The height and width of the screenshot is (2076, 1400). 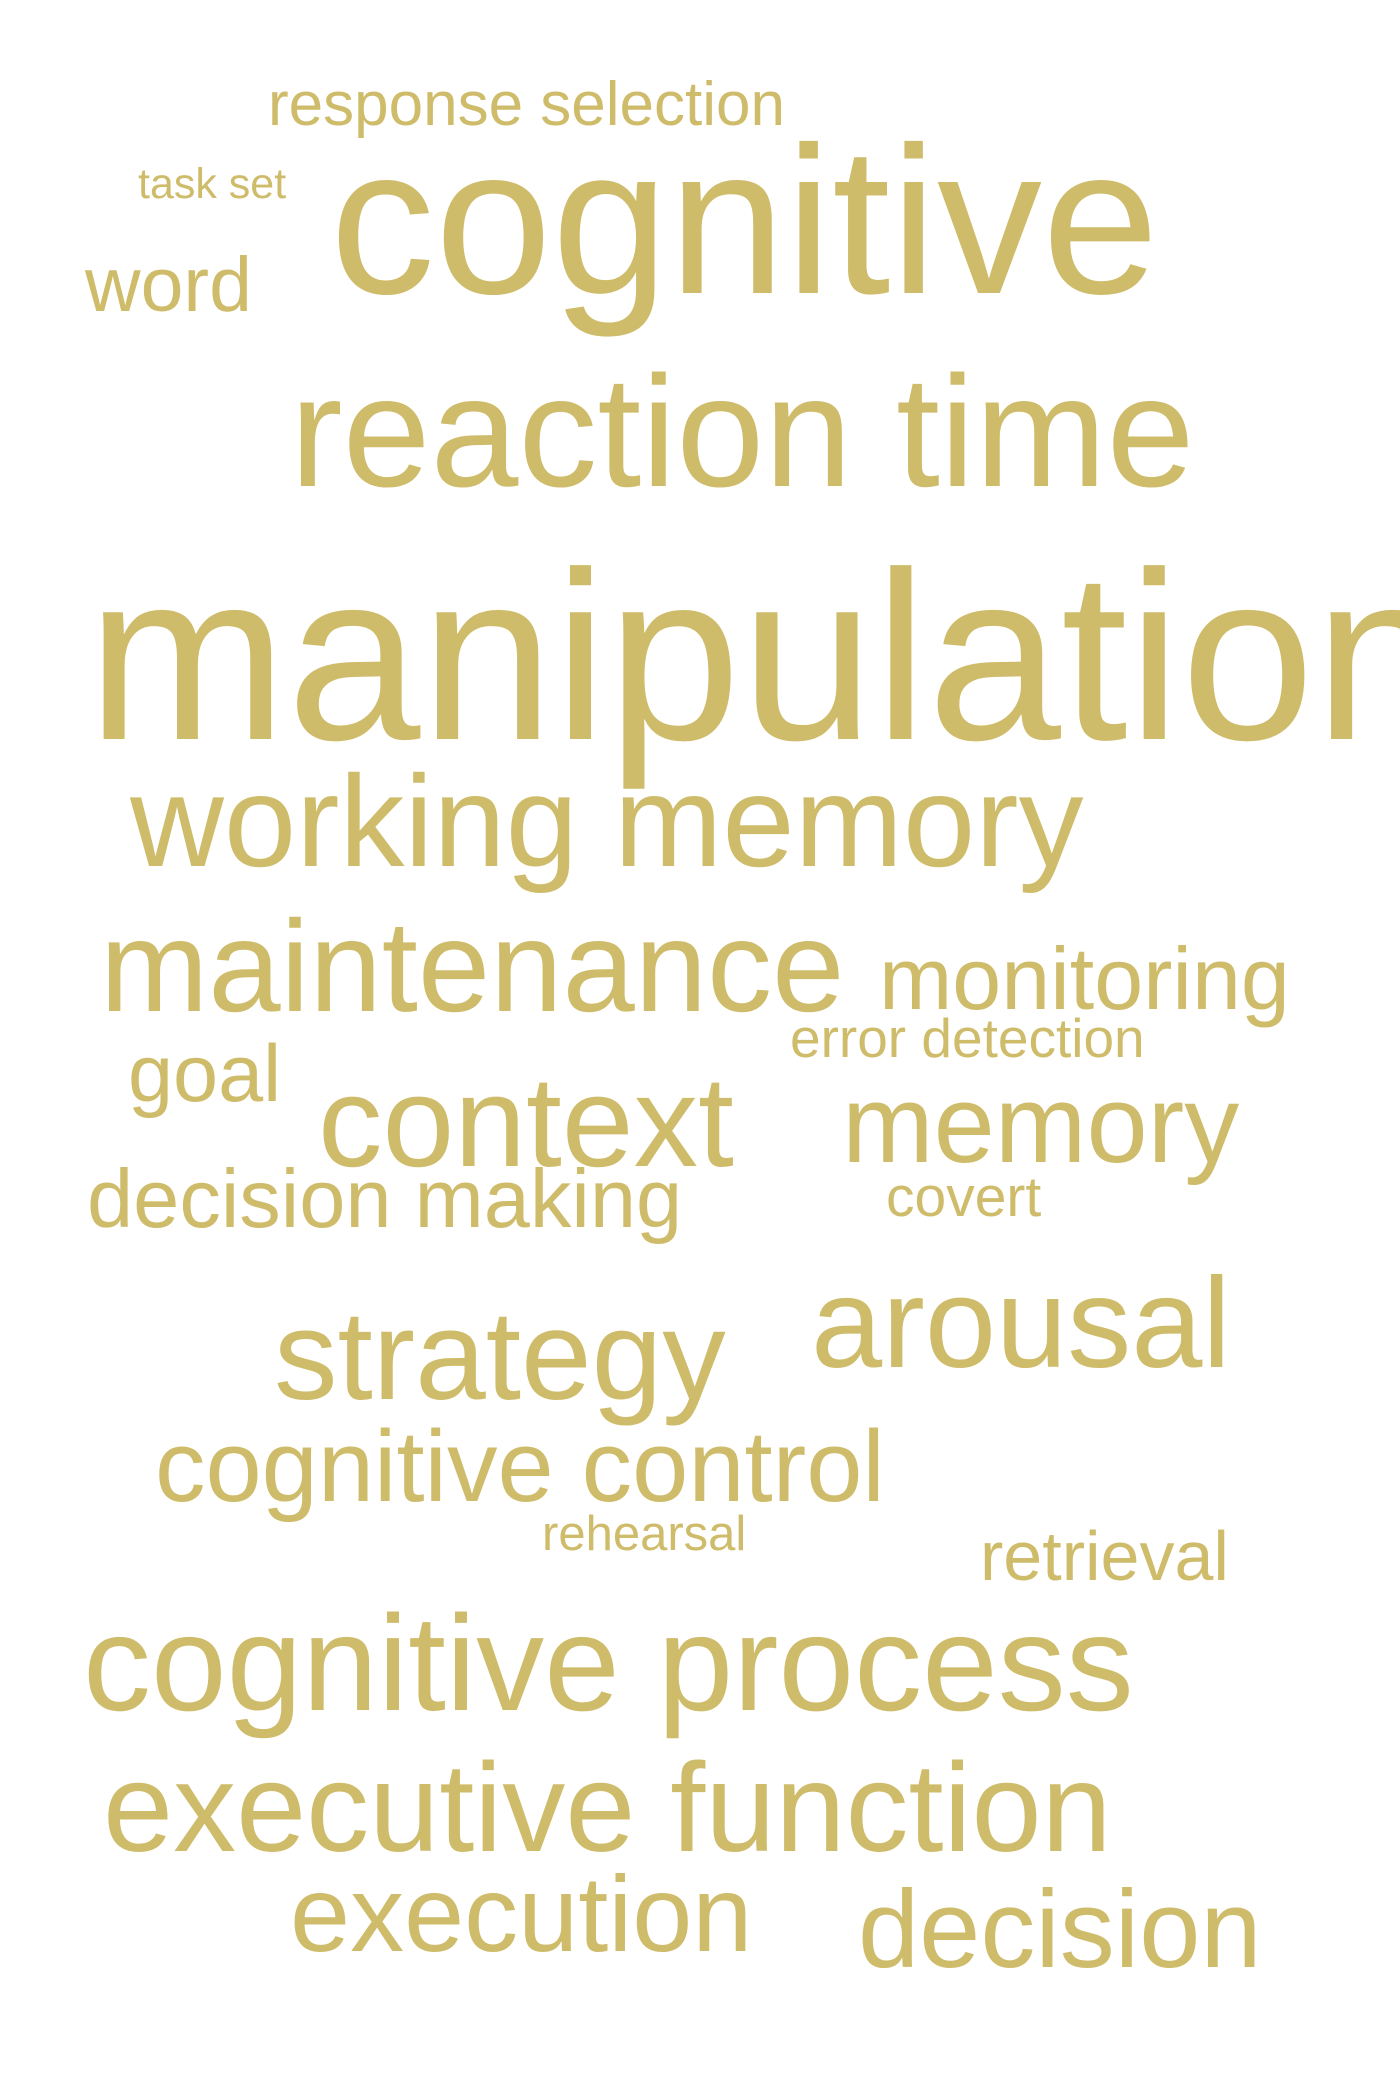 What do you see at coordinates (742, 432) in the screenshot?
I see `word-reaction-time: reaction time` at bounding box center [742, 432].